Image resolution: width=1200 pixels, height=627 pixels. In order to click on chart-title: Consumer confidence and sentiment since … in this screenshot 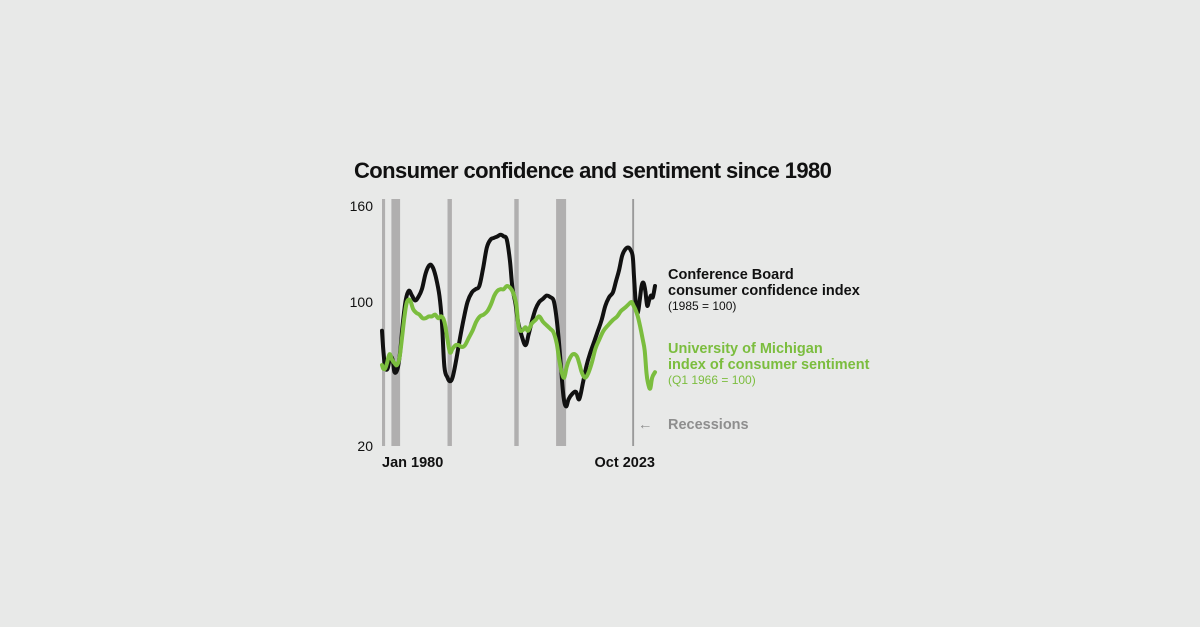, I will do `click(593, 170)`.